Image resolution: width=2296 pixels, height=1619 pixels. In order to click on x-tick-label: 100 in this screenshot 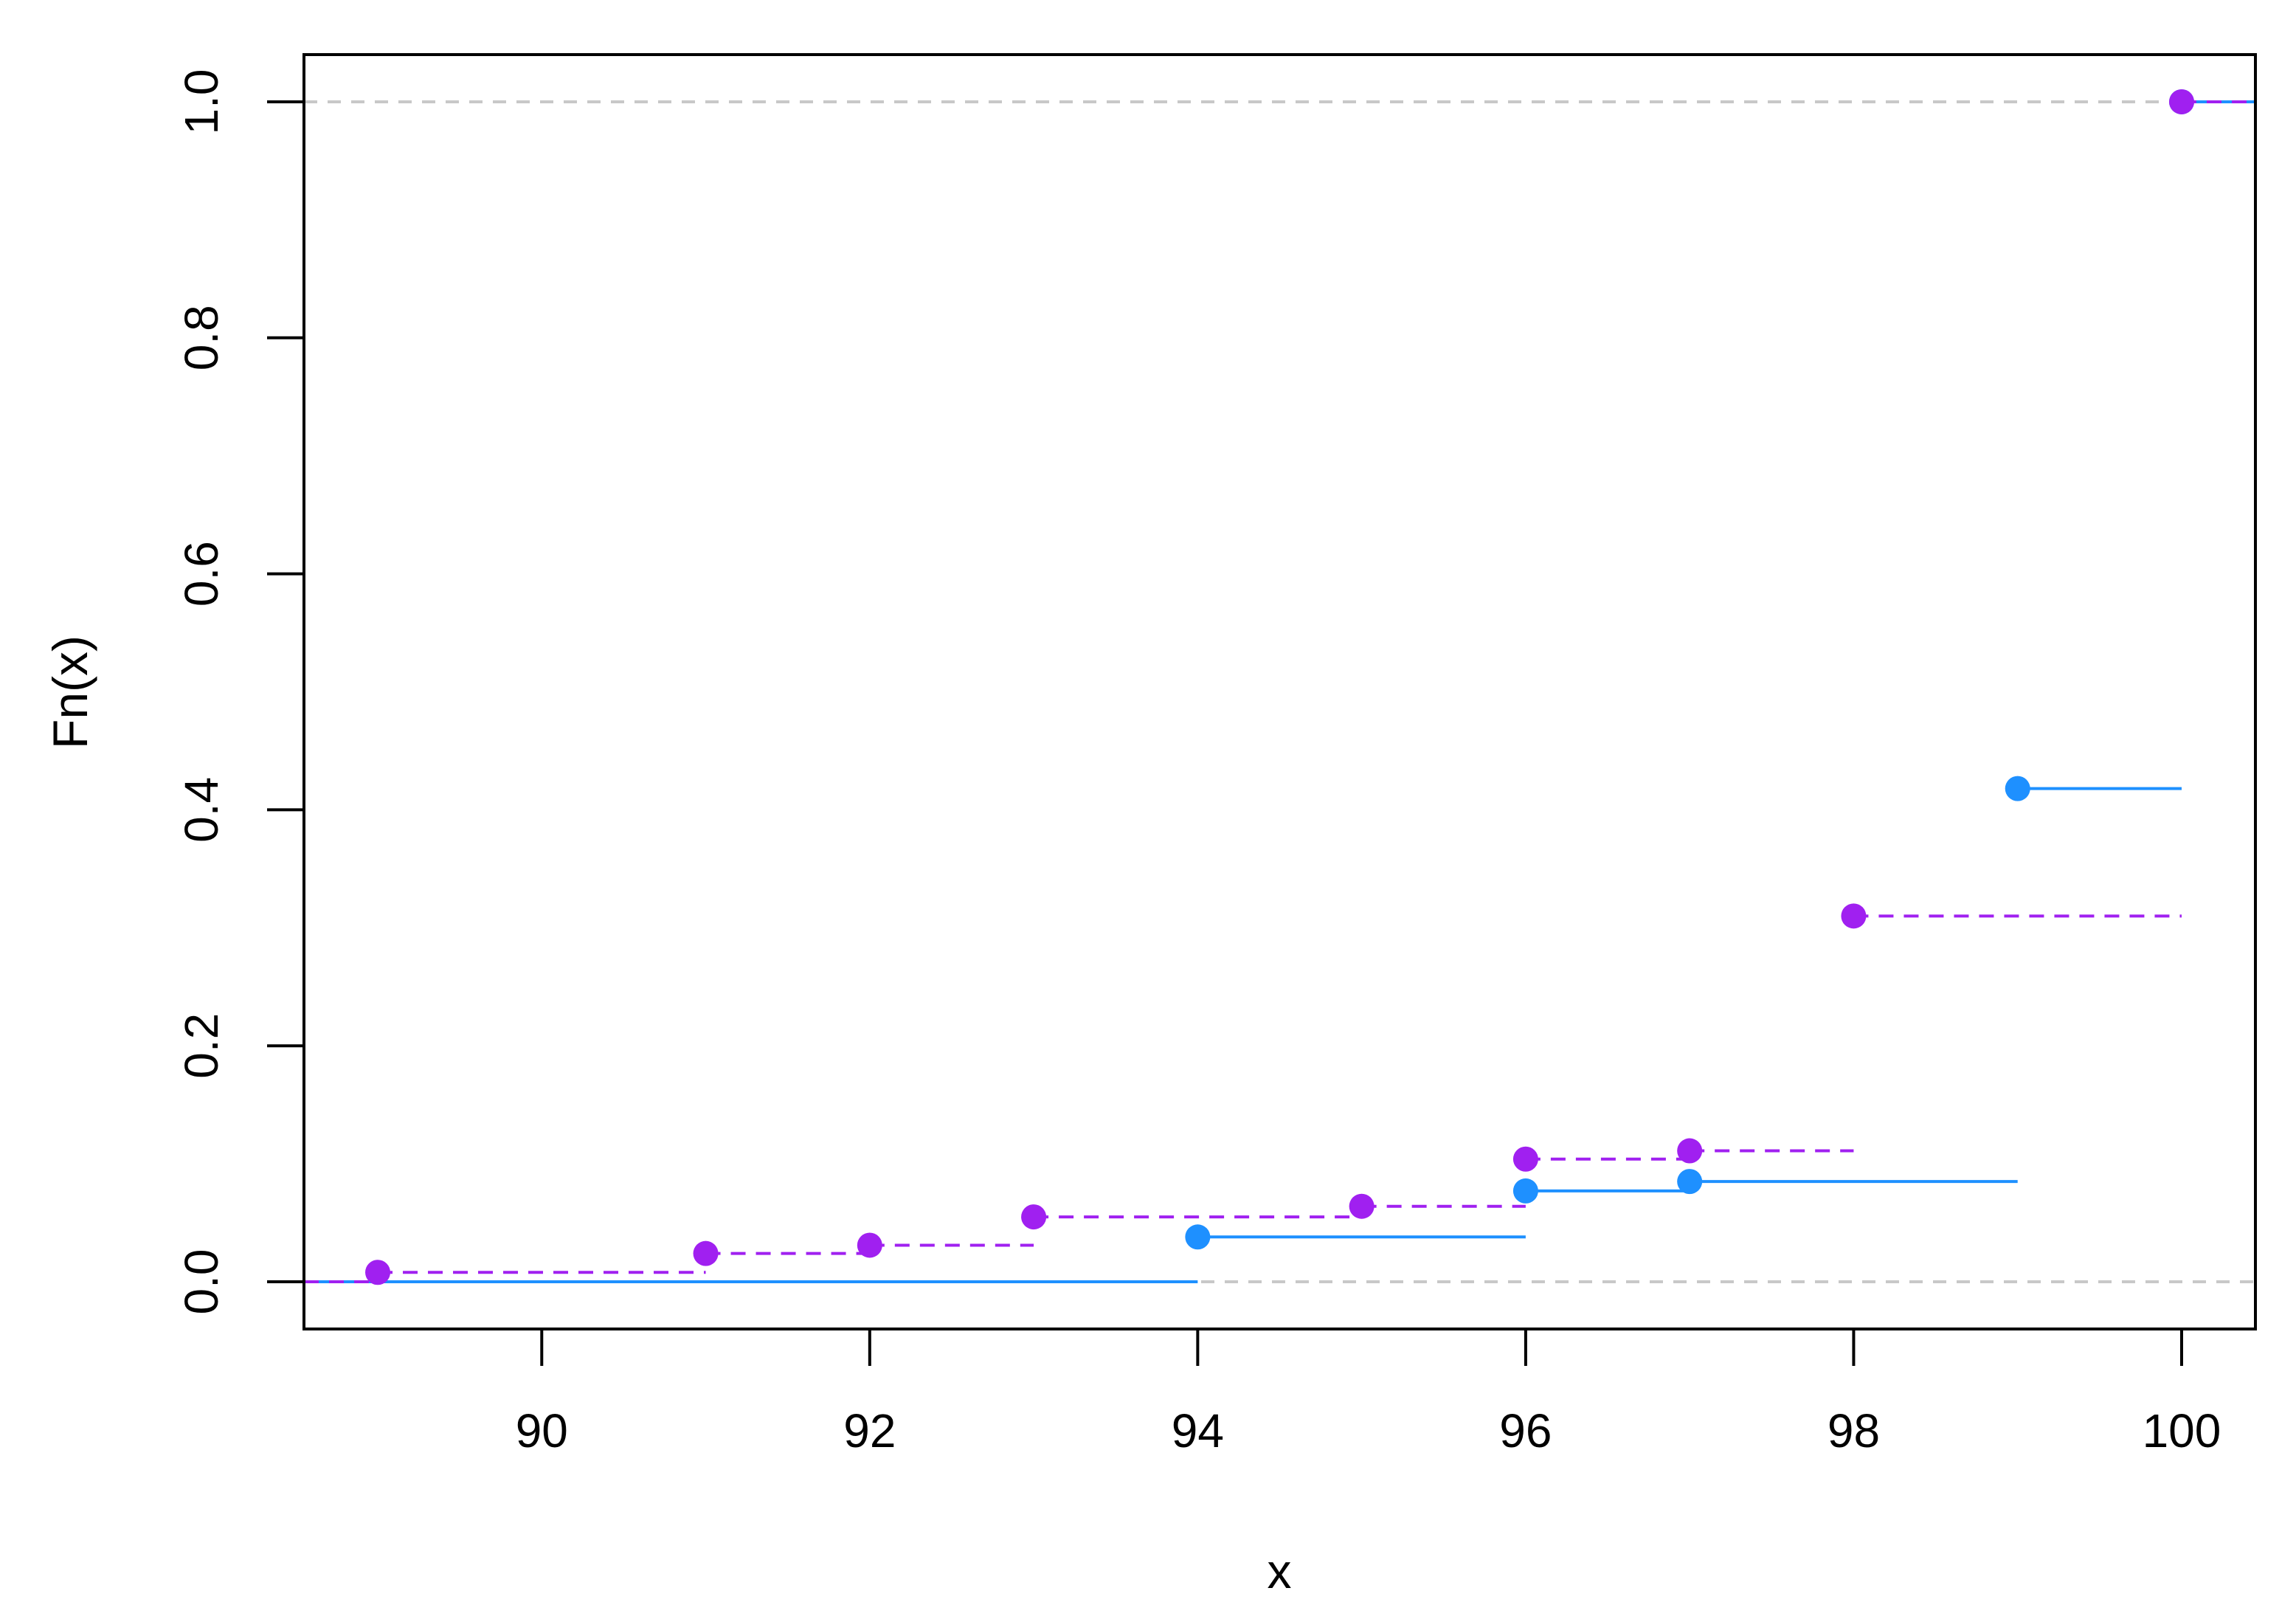, I will do `click(2182, 1431)`.